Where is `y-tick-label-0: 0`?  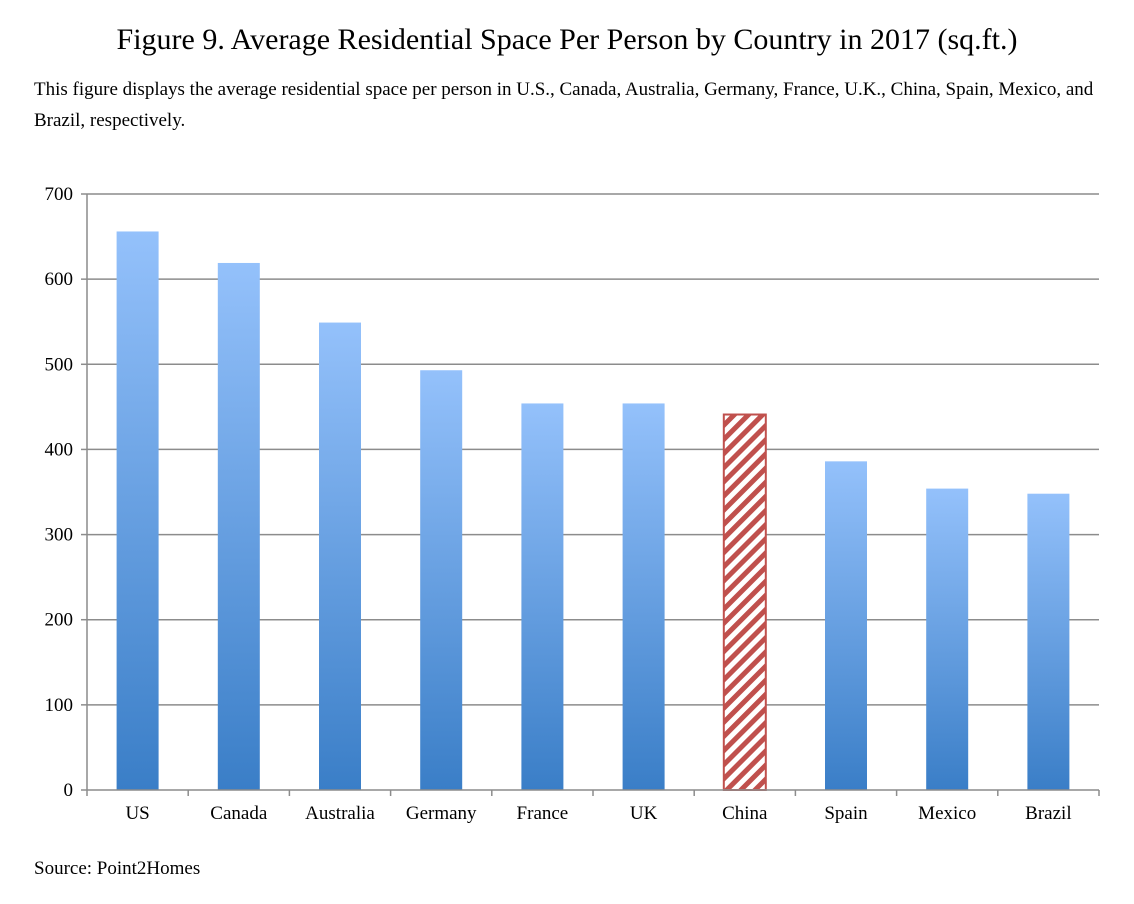 y-tick-label-0: 0 is located at coordinates (69, 790).